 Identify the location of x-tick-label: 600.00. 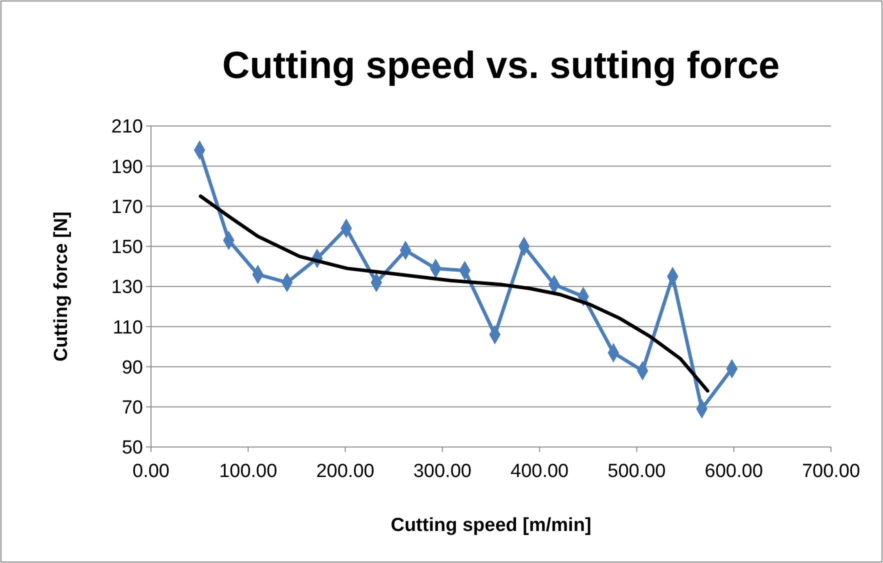
(733, 471).